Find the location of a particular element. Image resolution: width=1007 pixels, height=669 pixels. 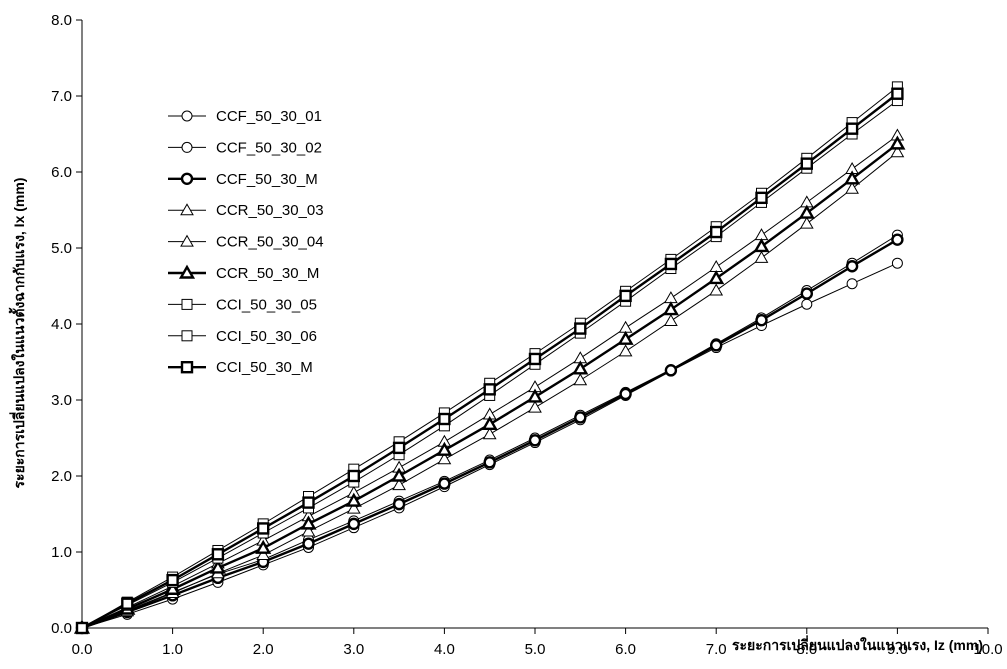

legend-entry: CCI_50_30_05 is located at coordinates (242, 304).